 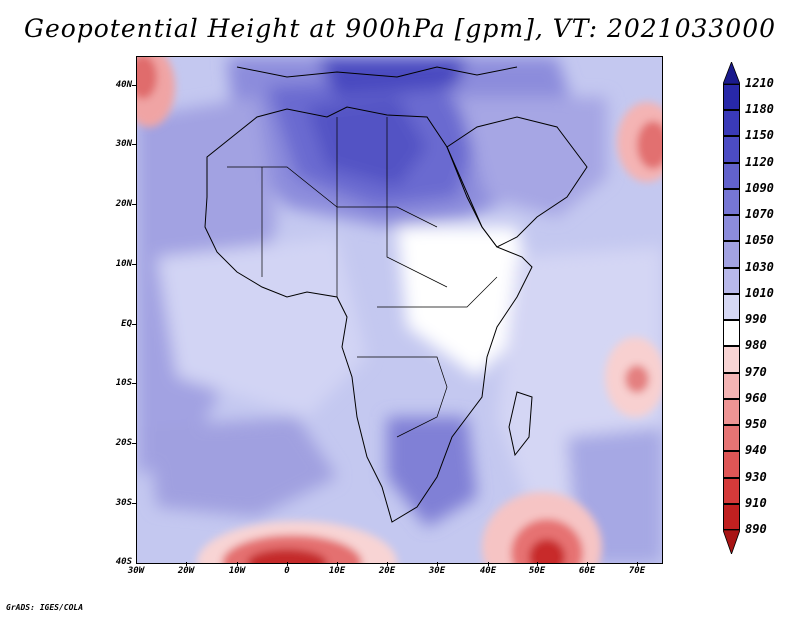 I want to click on lat-label-10s: 10S, so click(x=123, y=383).